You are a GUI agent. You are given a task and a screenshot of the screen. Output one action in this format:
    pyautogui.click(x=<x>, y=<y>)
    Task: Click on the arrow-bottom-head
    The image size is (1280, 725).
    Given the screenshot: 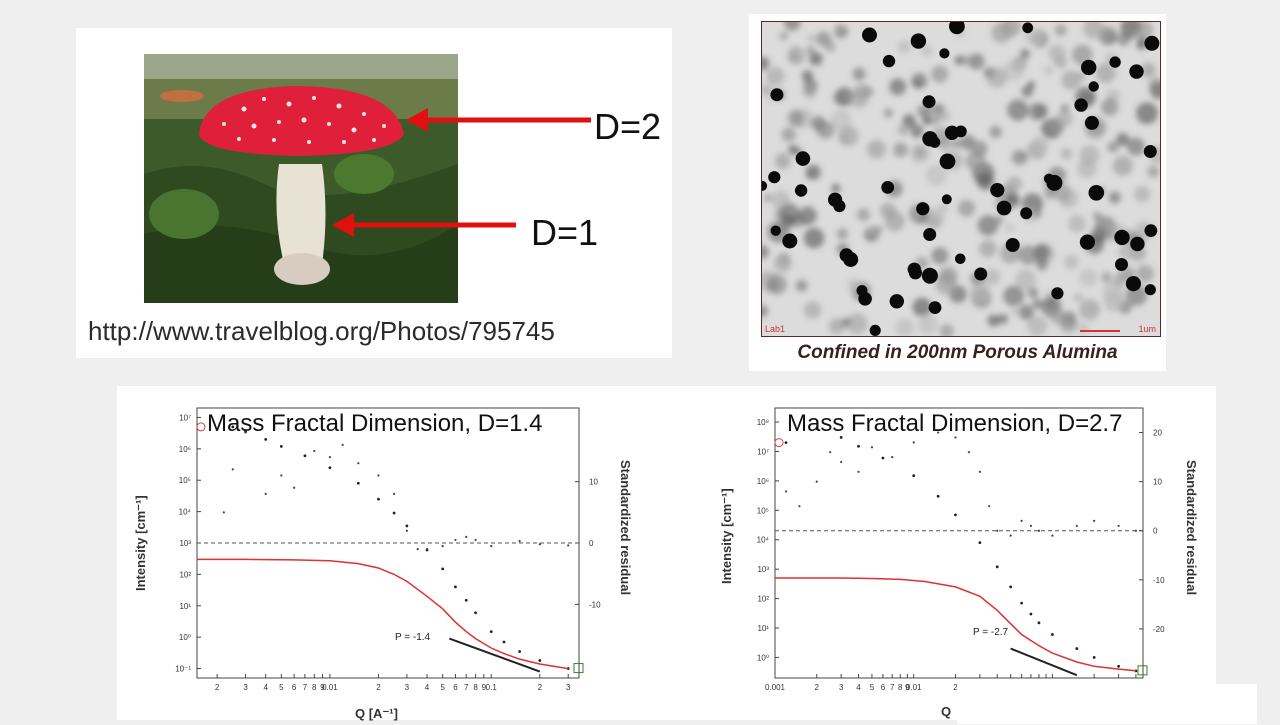 What is the action you would take?
    pyautogui.click(x=343, y=225)
    